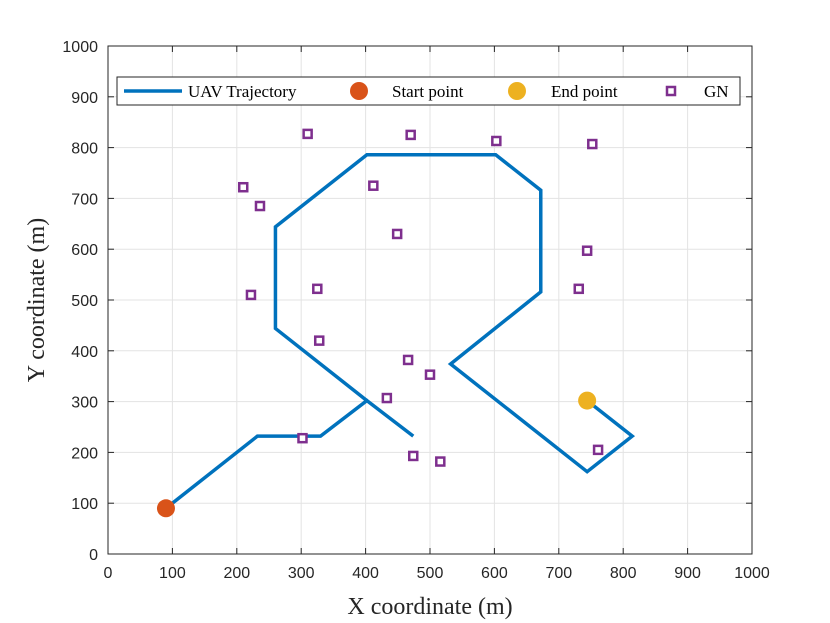 This screenshot has width=830, height=623. What do you see at coordinates (687, 573) in the screenshot?
I see `x-tick-label: 900` at bounding box center [687, 573].